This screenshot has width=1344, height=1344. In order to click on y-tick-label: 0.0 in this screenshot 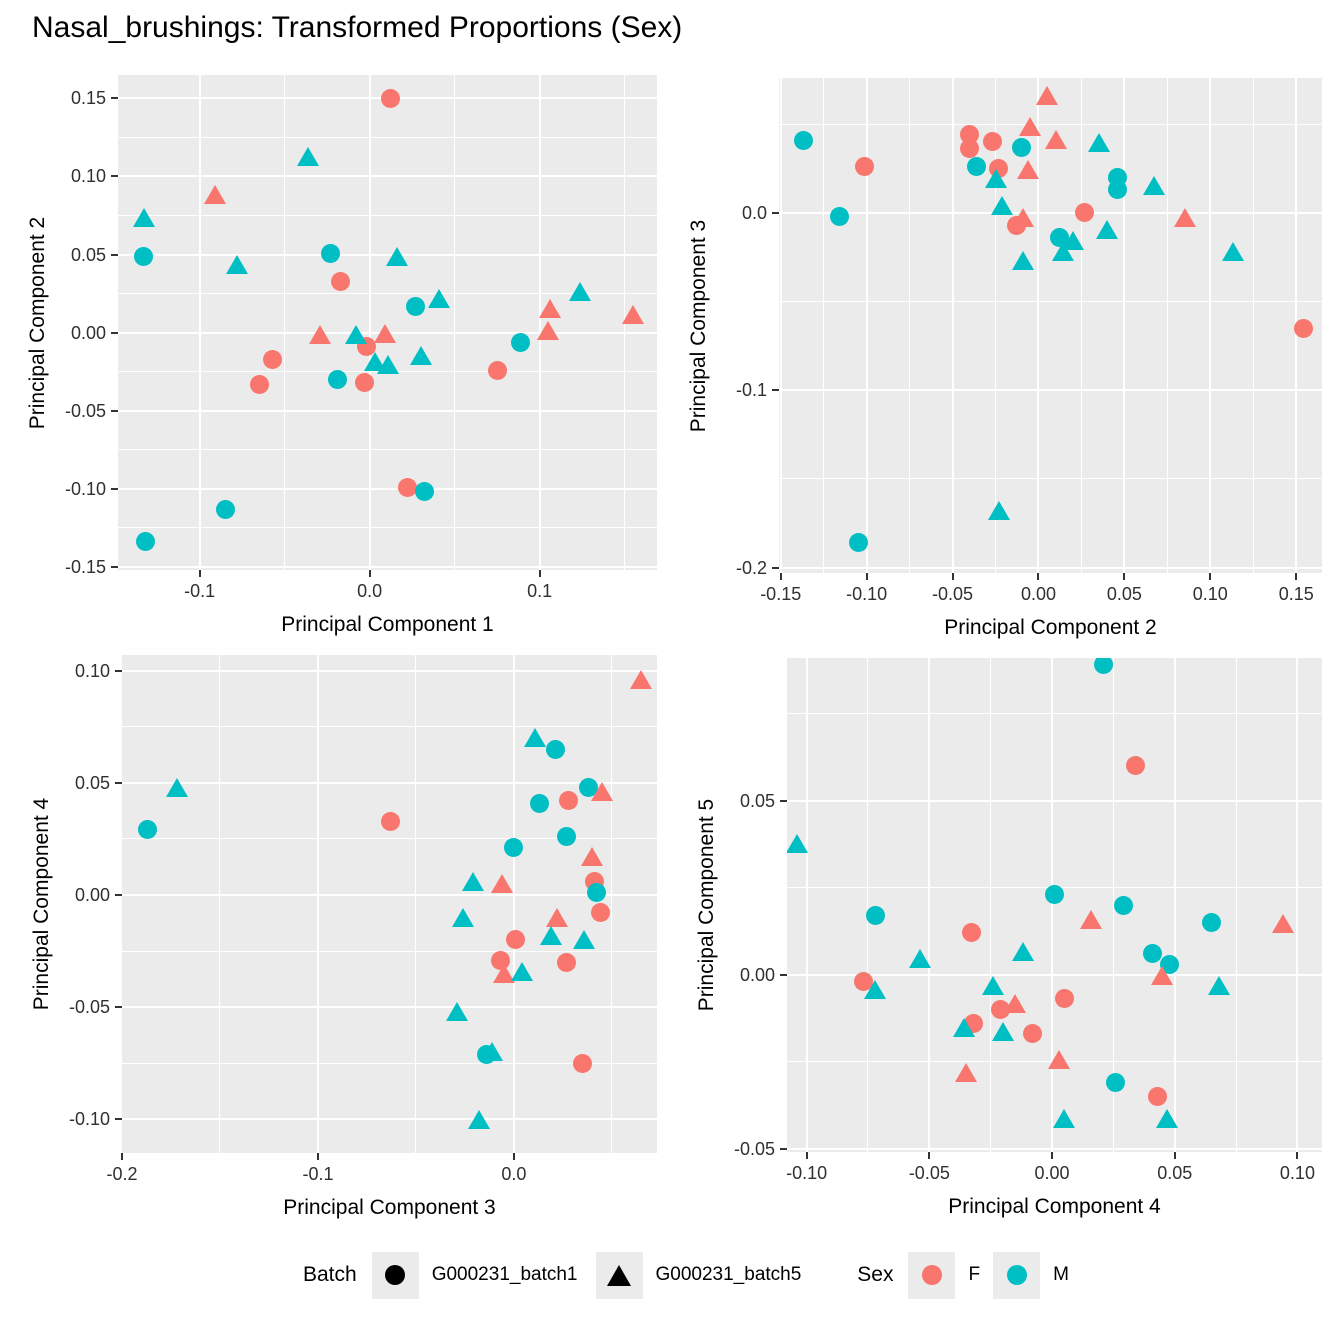, I will do `click(754, 212)`.